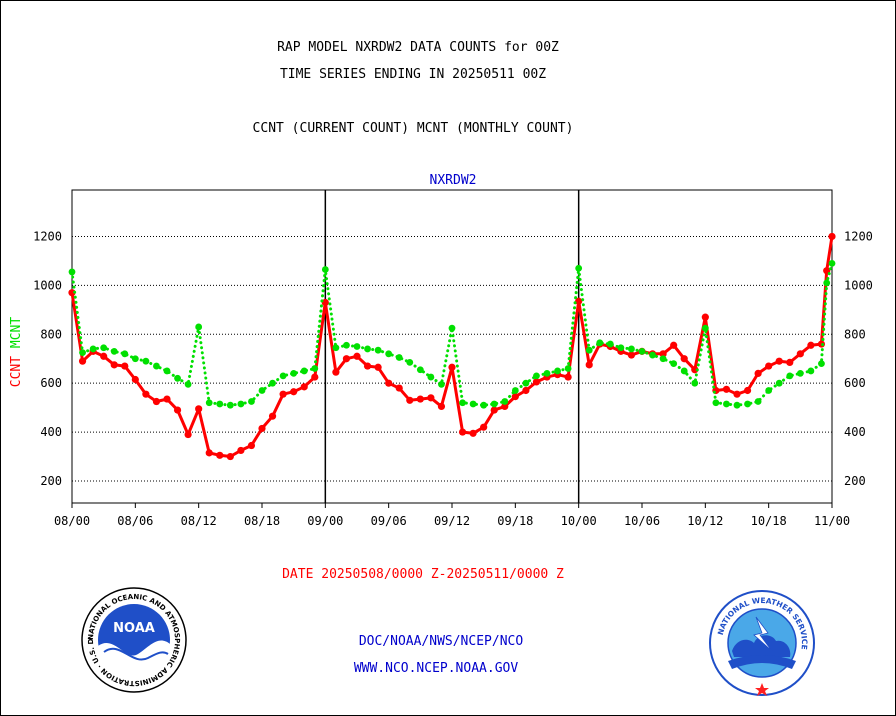 Image resolution: width=896 pixels, height=716 pixels. What do you see at coordinates (832, 521) in the screenshot?
I see `x-tick-label: 11/00` at bounding box center [832, 521].